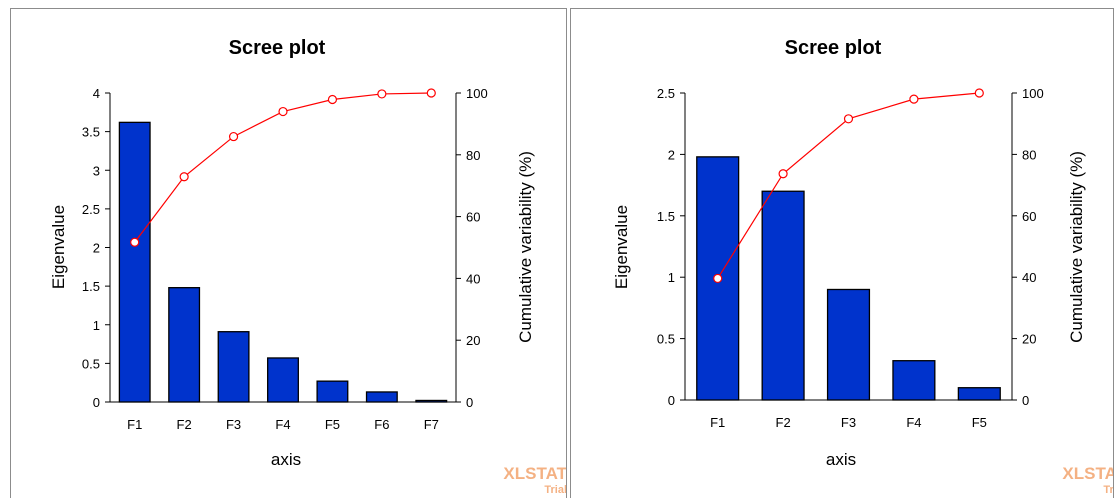  Describe the element at coordinates (91, 132) in the screenshot. I see `y-tick-label: 3.5` at that location.